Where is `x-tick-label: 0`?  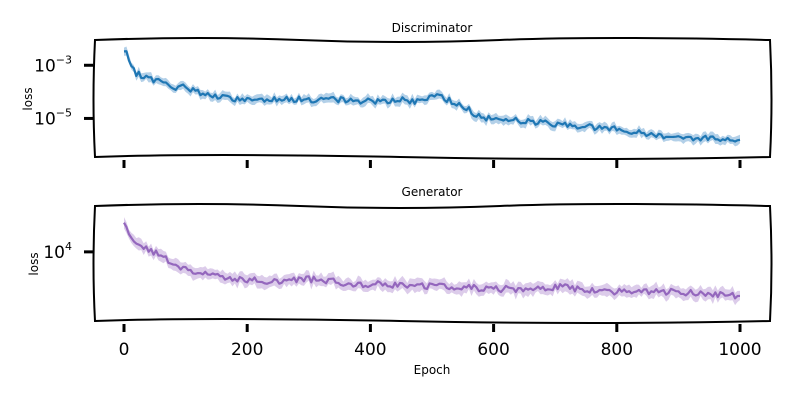 x-tick-label: 0 is located at coordinates (124, 350).